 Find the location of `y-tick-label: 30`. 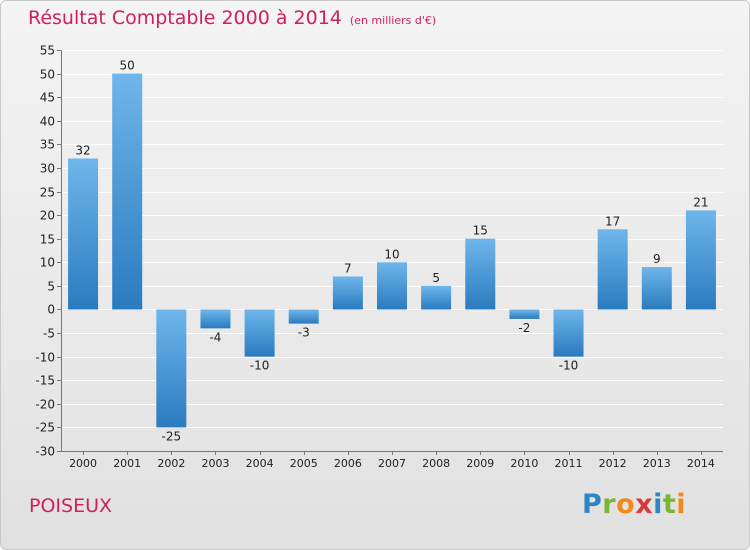

y-tick-label: 30 is located at coordinates (47, 169).